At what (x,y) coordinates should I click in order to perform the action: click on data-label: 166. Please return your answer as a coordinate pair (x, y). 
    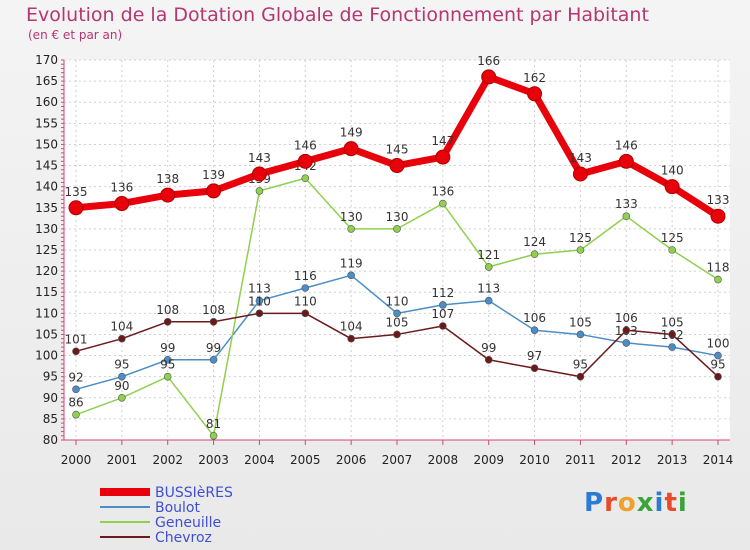
    Looking at the image, I should click on (488, 61).